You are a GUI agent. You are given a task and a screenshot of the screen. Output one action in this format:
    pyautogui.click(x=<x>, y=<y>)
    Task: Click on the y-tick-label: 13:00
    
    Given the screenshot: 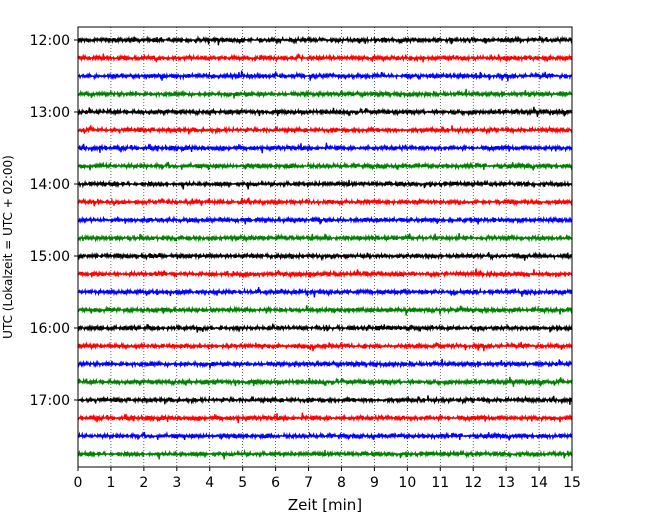 What is the action you would take?
    pyautogui.click(x=50, y=113)
    